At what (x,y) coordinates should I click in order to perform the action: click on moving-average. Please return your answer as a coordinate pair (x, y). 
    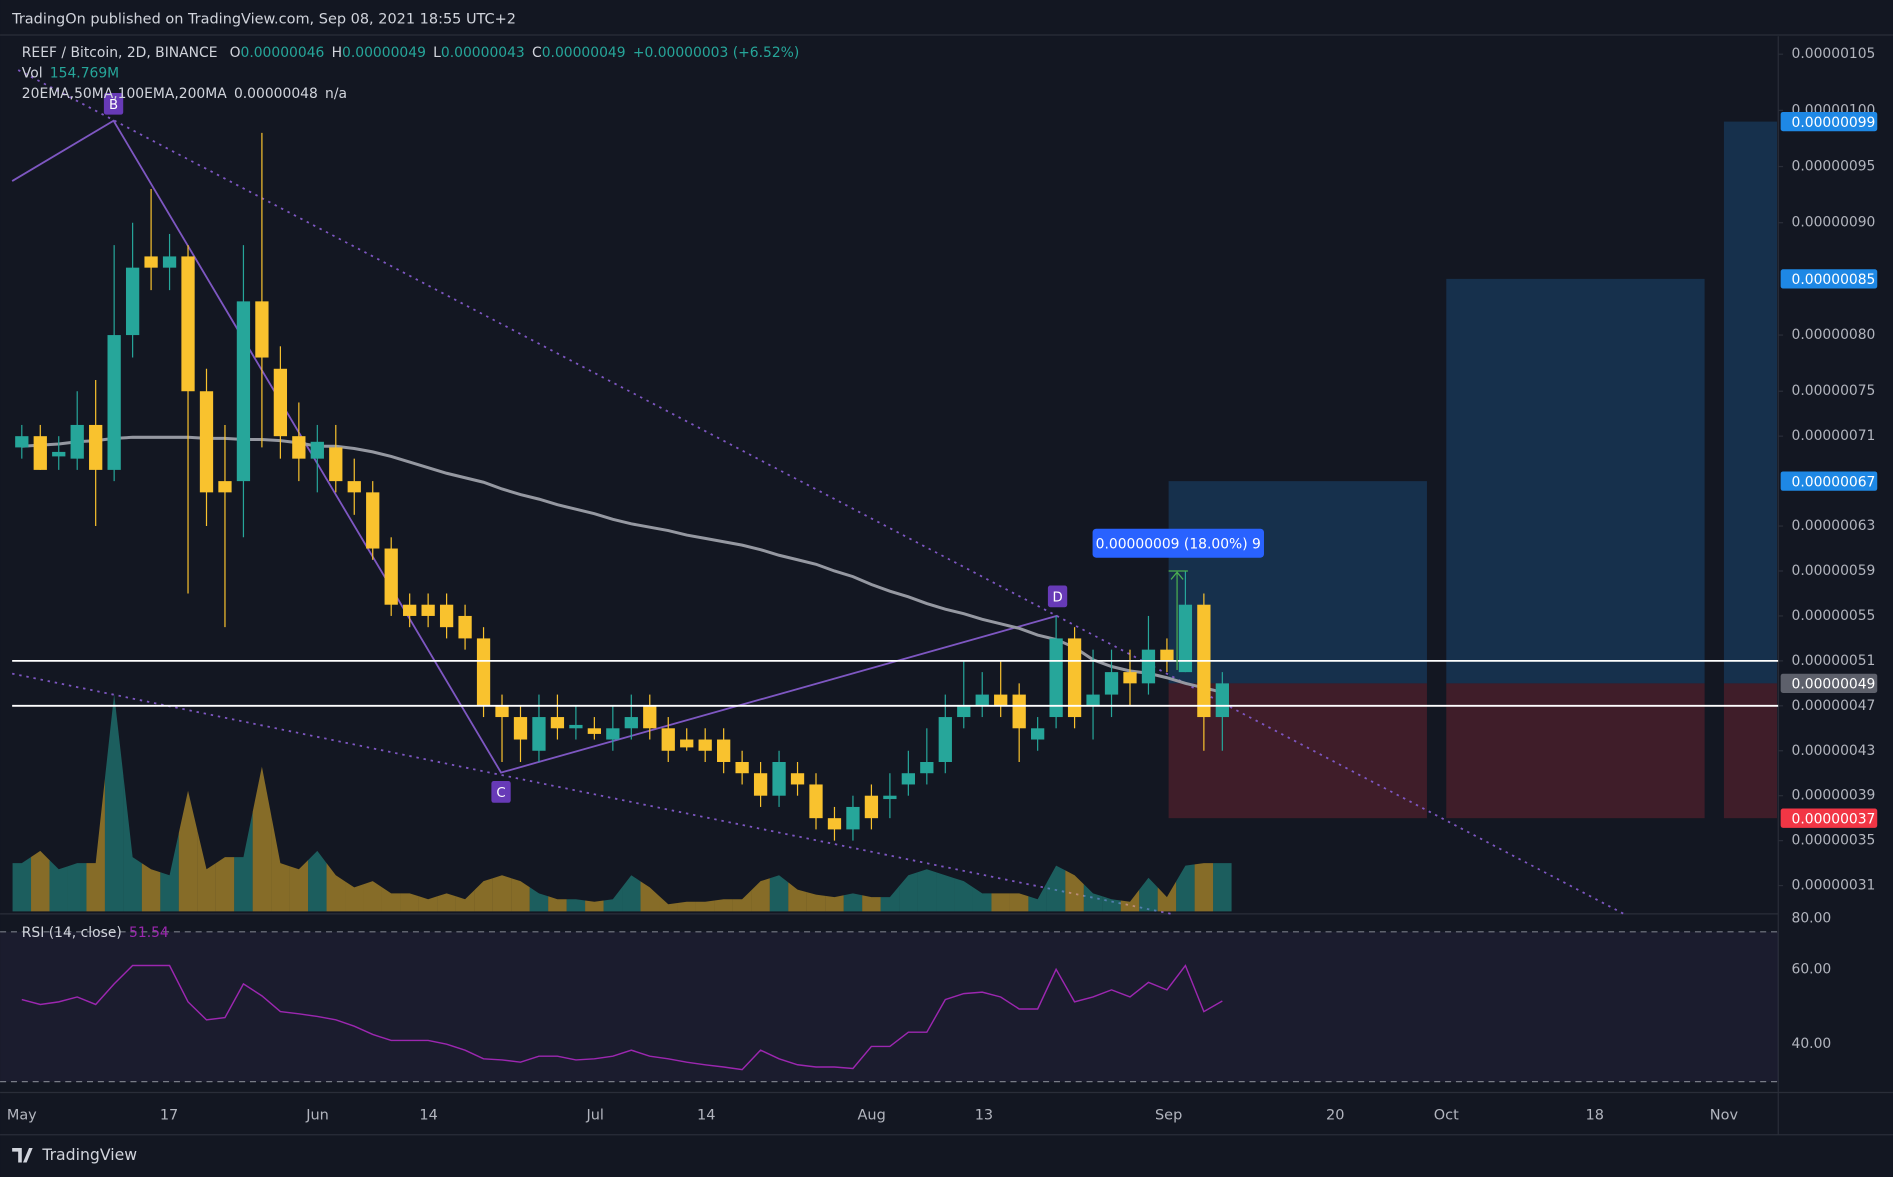
    Looking at the image, I should click on (622, 564).